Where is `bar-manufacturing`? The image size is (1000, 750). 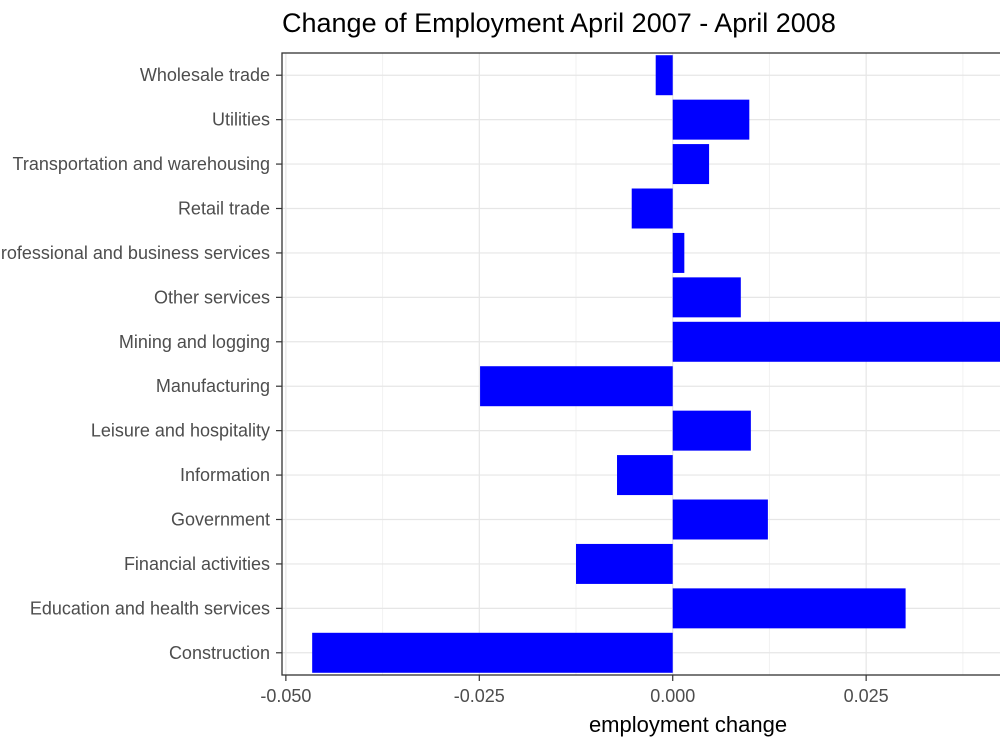
bar-manufacturing is located at coordinates (576, 386).